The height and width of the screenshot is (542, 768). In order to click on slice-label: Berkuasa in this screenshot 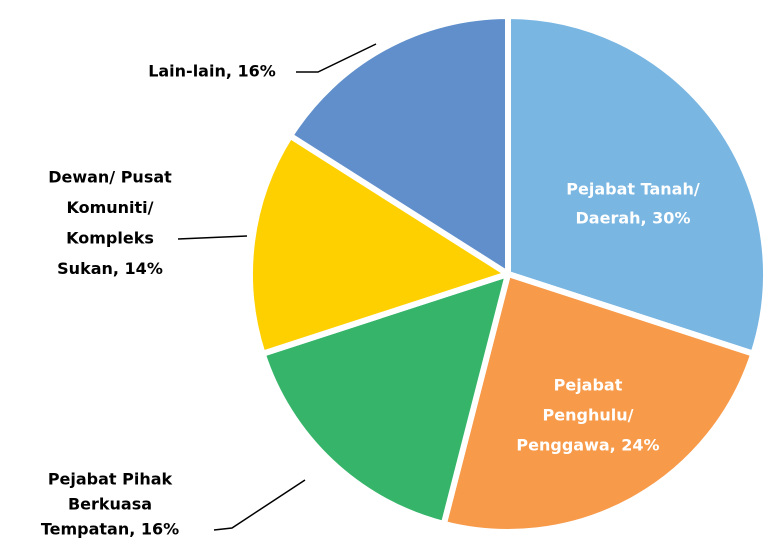, I will do `click(110, 504)`.